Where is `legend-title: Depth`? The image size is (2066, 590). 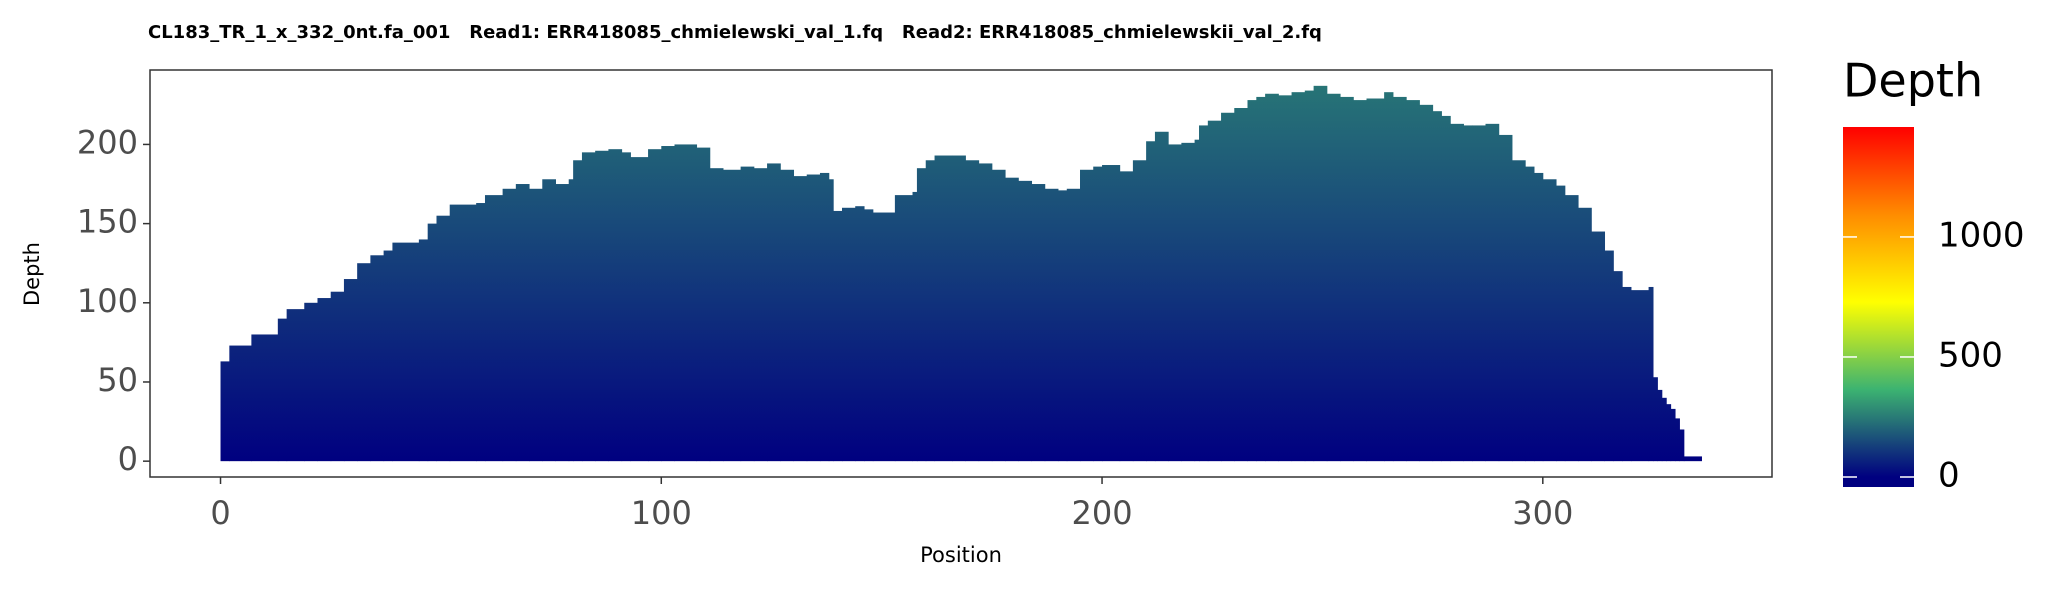 legend-title: Depth is located at coordinates (1913, 81).